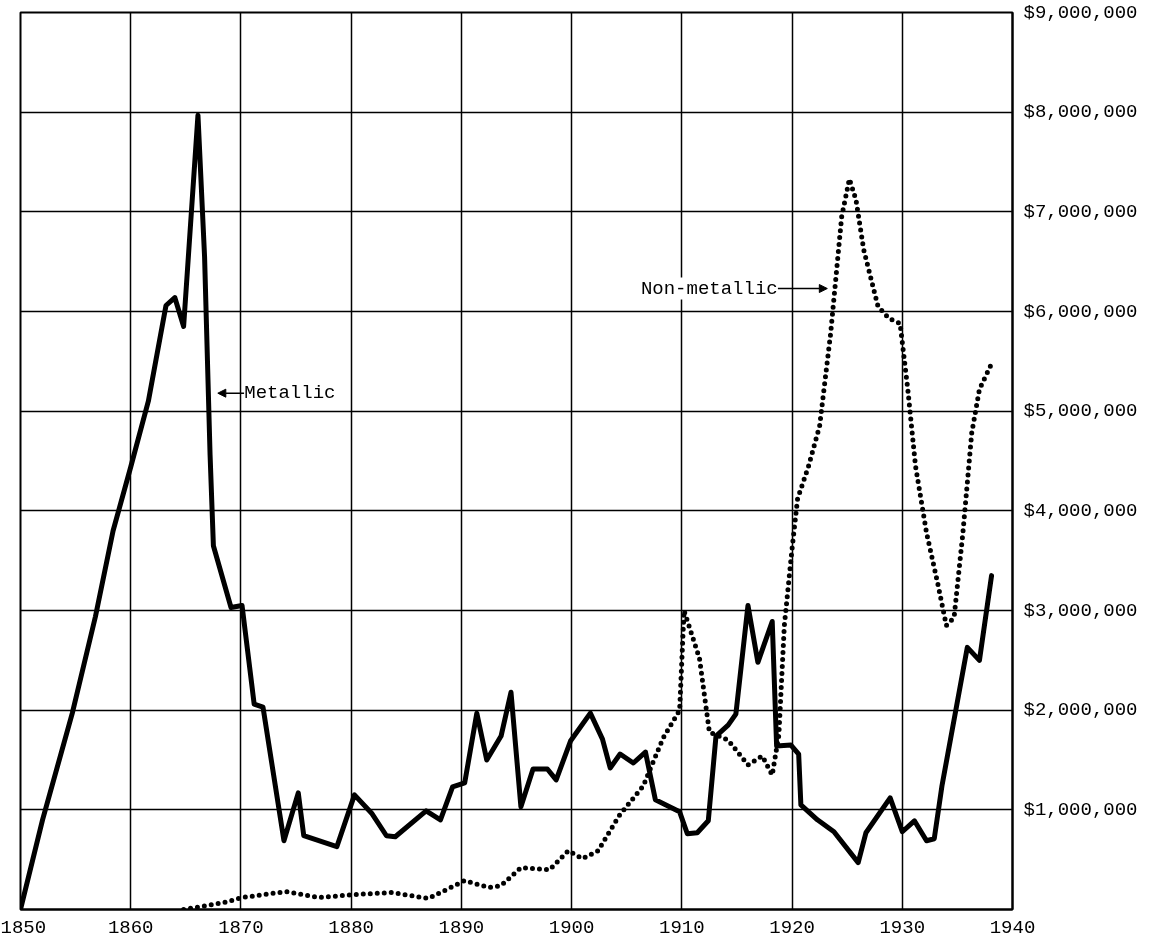 The image size is (1149, 942). Describe the element at coordinates (290, 393) in the screenshot. I see `legend-label: Metallic` at that location.